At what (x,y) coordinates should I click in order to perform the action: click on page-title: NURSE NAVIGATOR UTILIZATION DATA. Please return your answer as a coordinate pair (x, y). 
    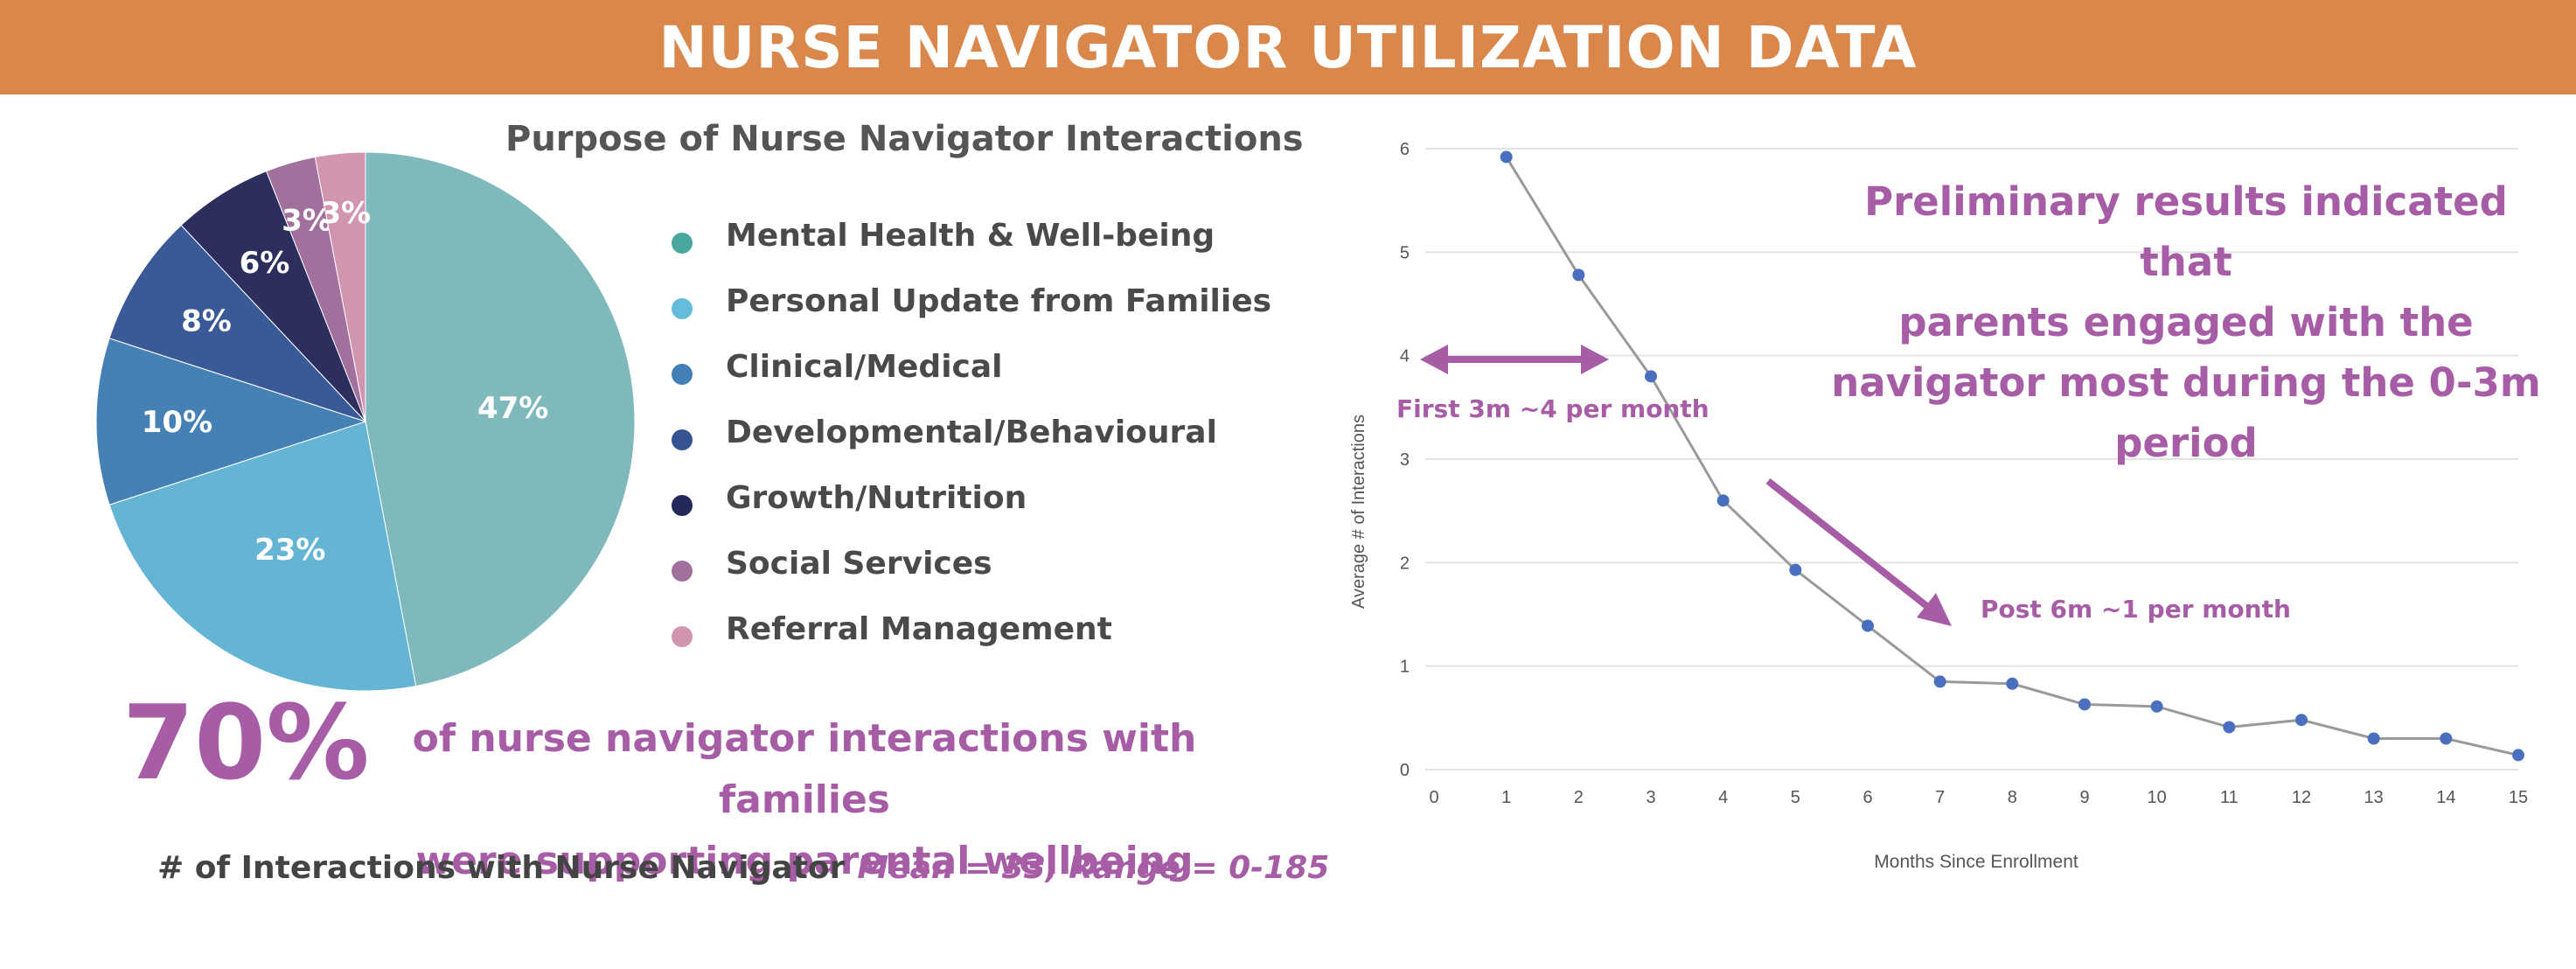
    Looking at the image, I should click on (1288, 47).